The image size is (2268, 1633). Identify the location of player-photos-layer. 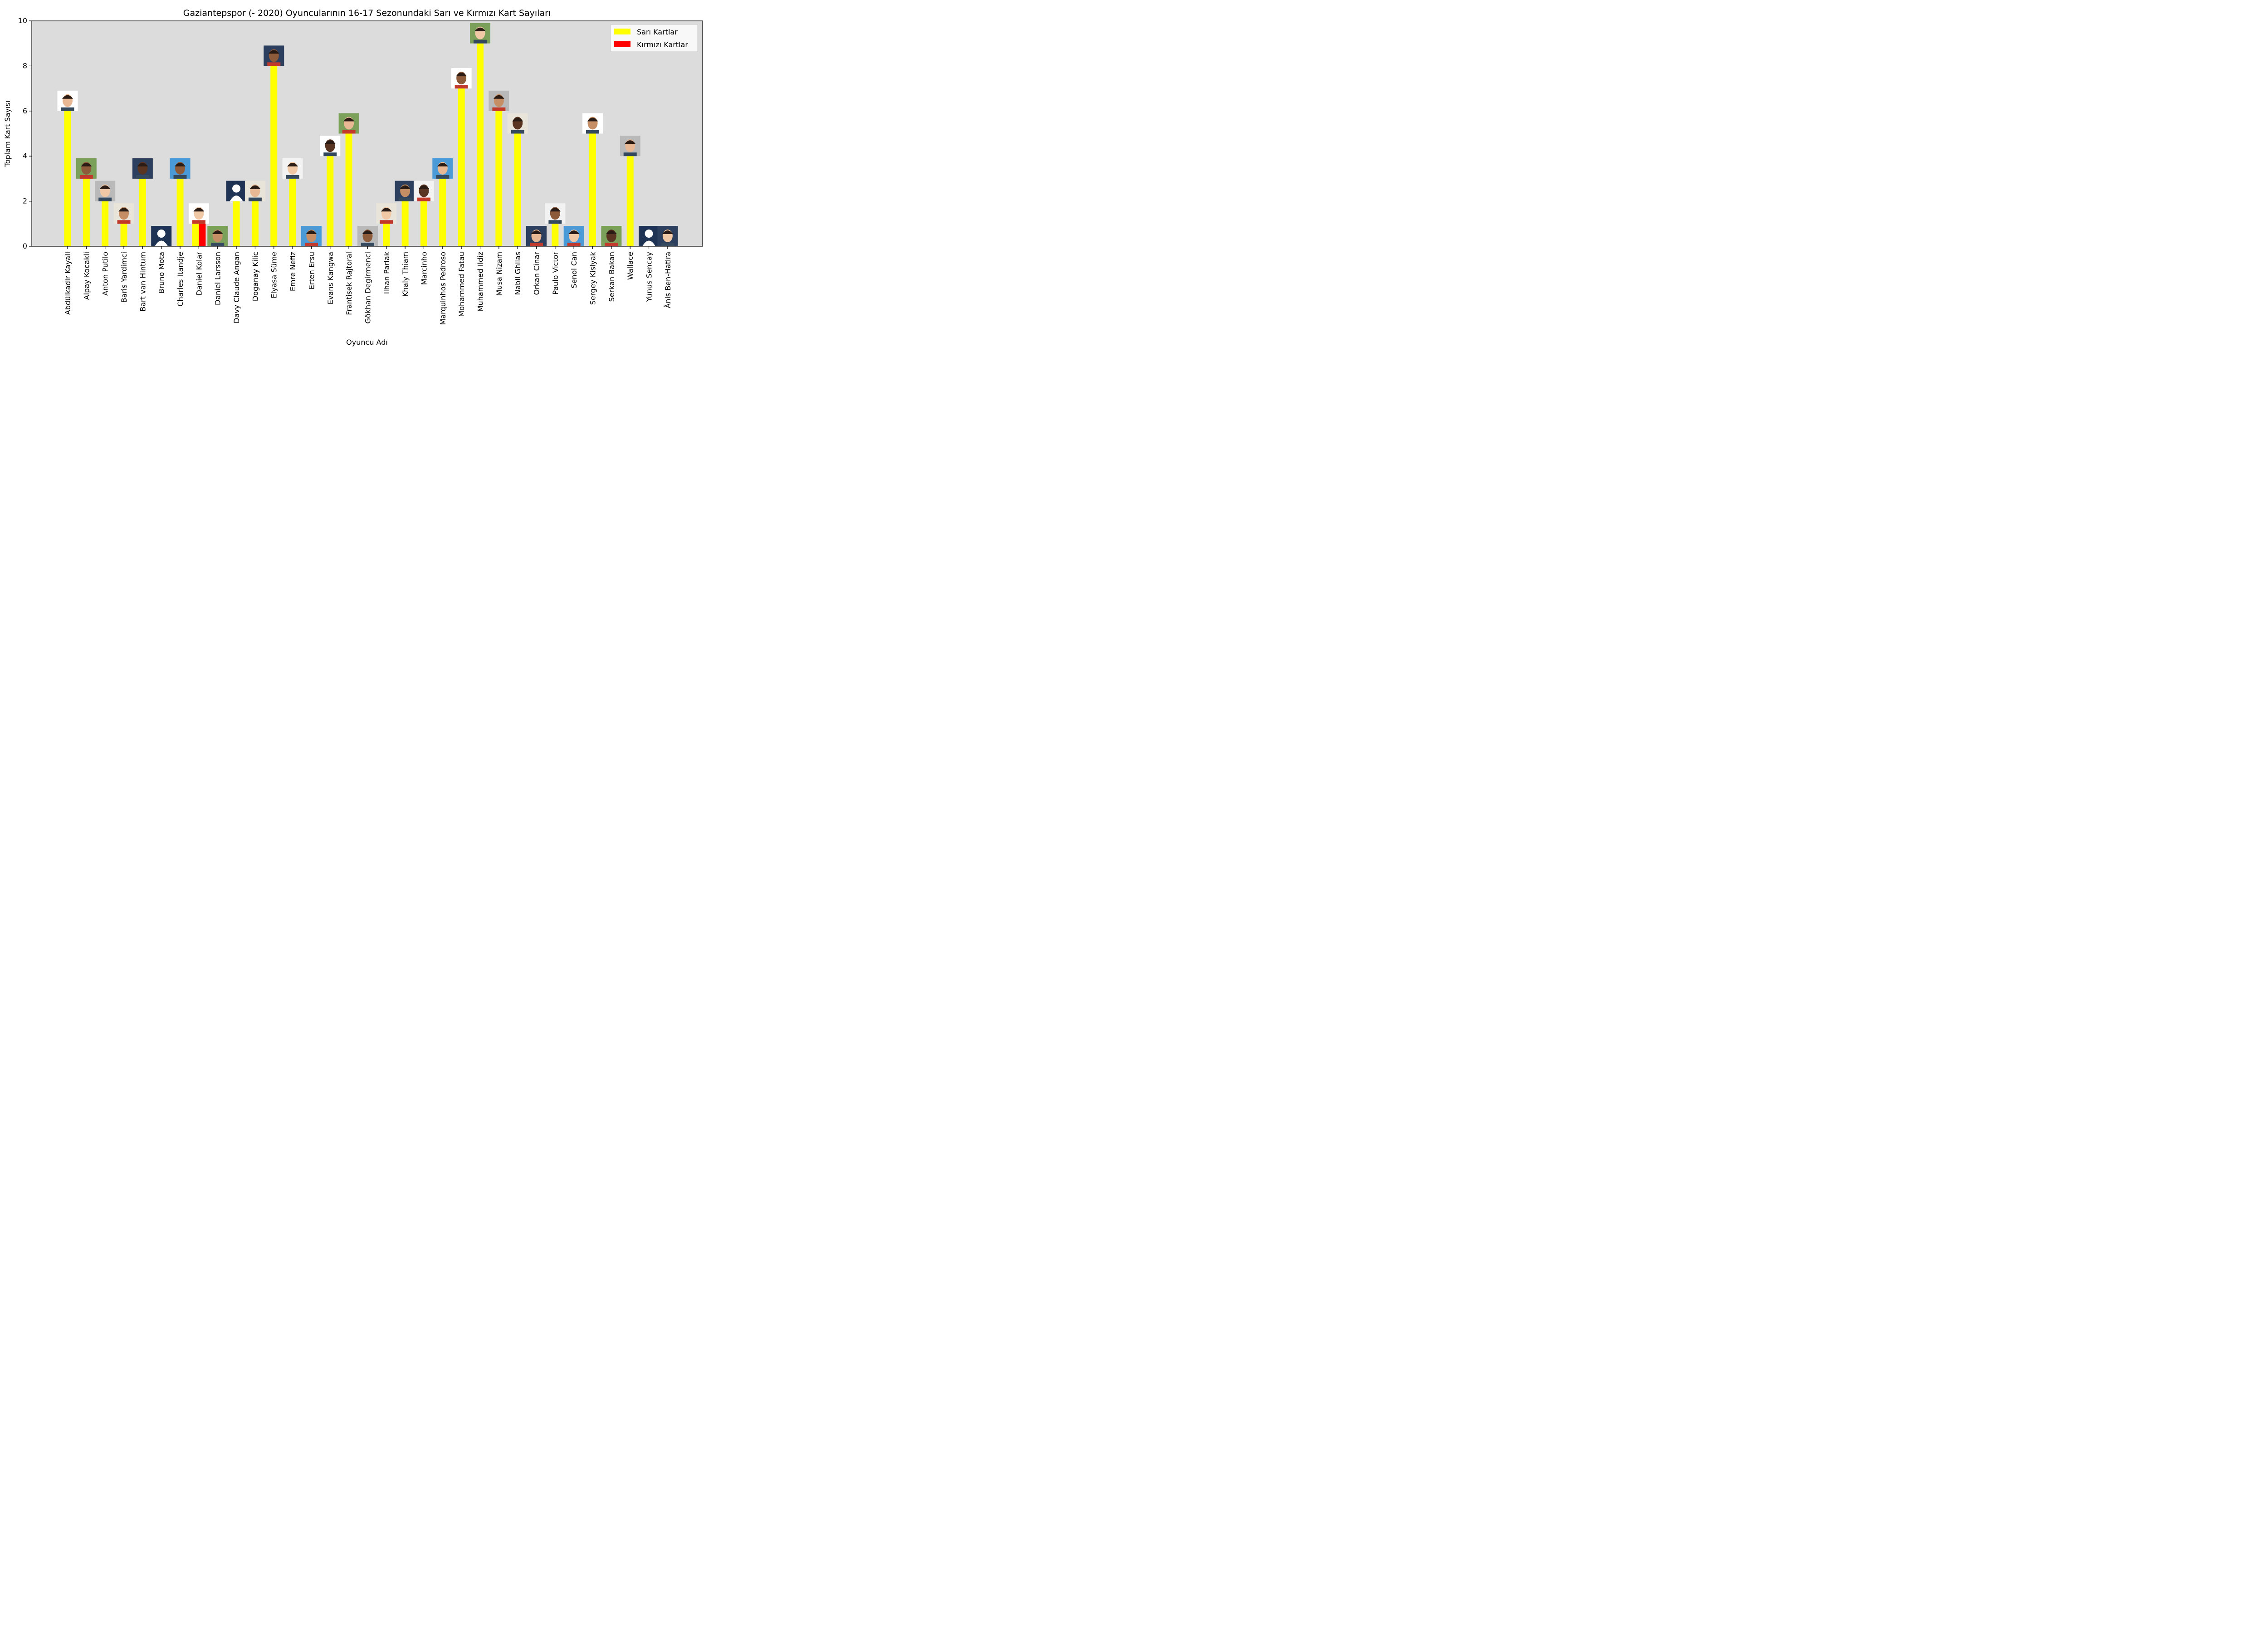
(367, 134).